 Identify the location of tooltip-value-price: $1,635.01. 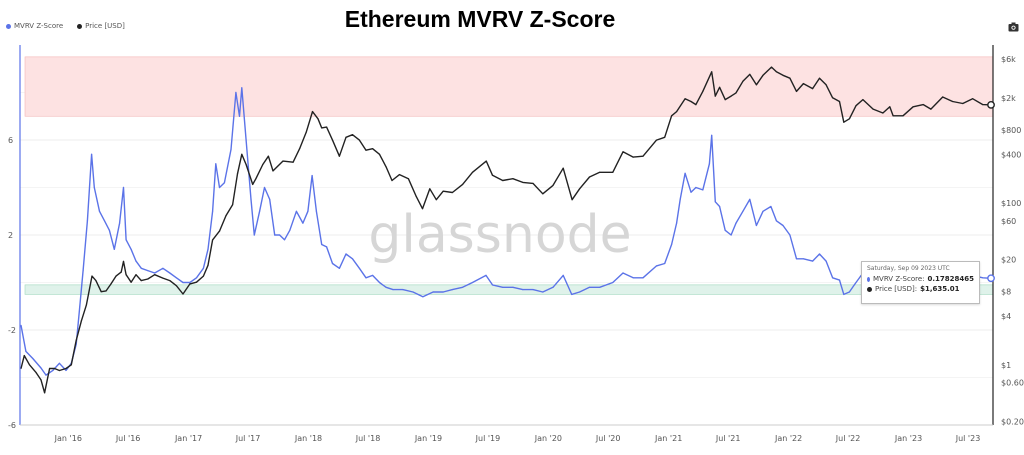
(940, 289).